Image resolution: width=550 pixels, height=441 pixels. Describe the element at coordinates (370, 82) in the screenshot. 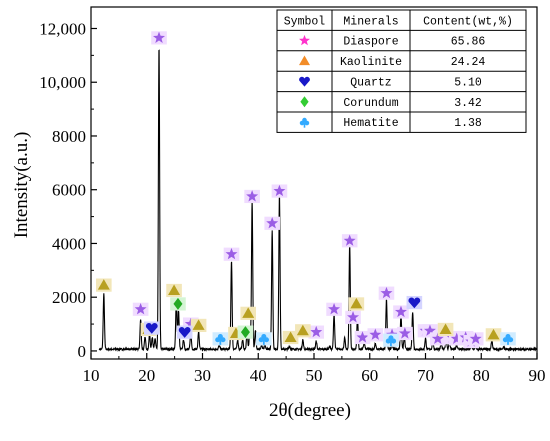

I see `legend-mineral-cell: Quartz` at that location.